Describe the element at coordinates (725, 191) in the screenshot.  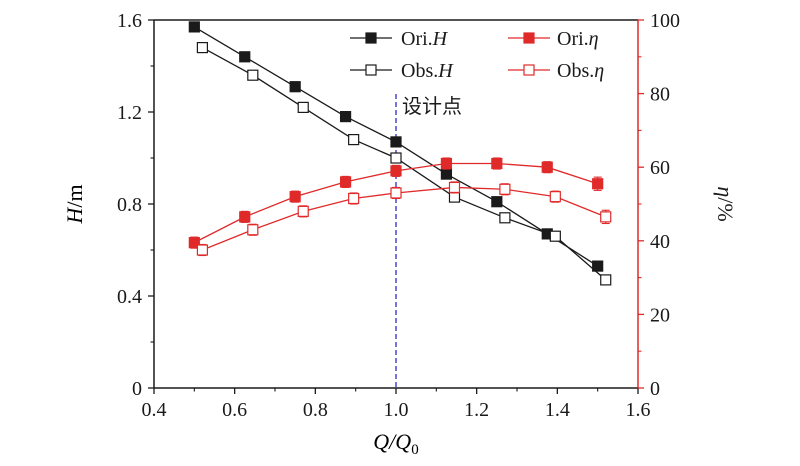
I see `y-right-axis-title-main: η` at that location.